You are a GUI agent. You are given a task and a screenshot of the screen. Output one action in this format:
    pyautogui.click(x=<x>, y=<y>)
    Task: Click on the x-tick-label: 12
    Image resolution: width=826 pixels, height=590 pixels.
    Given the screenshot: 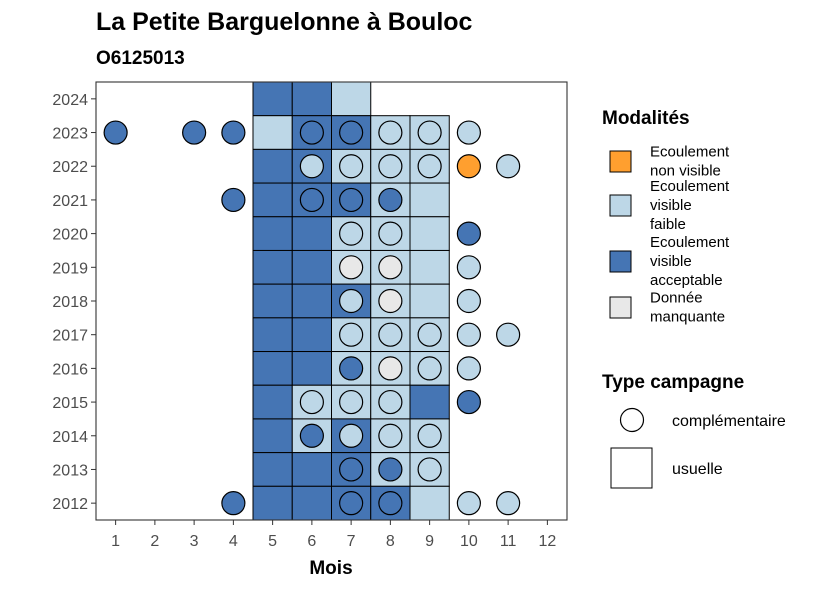 What is the action you would take?
    pyautogui.click(x=547, y=541)
    